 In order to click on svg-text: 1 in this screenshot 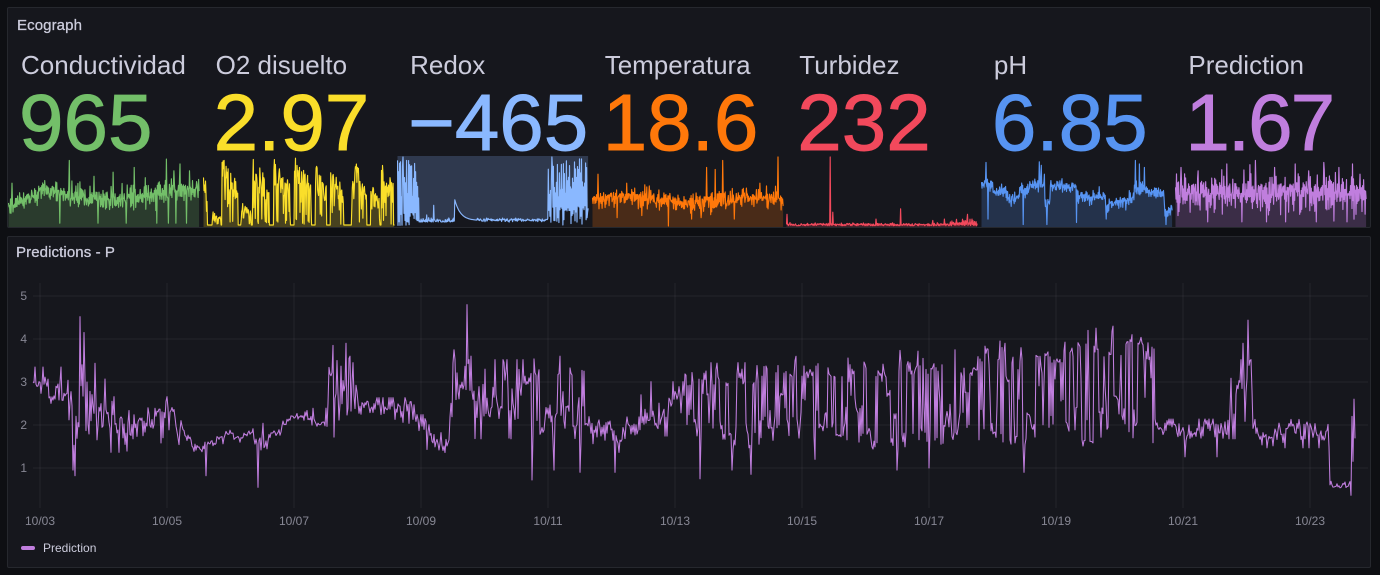, I will do `click(23, 468)`.